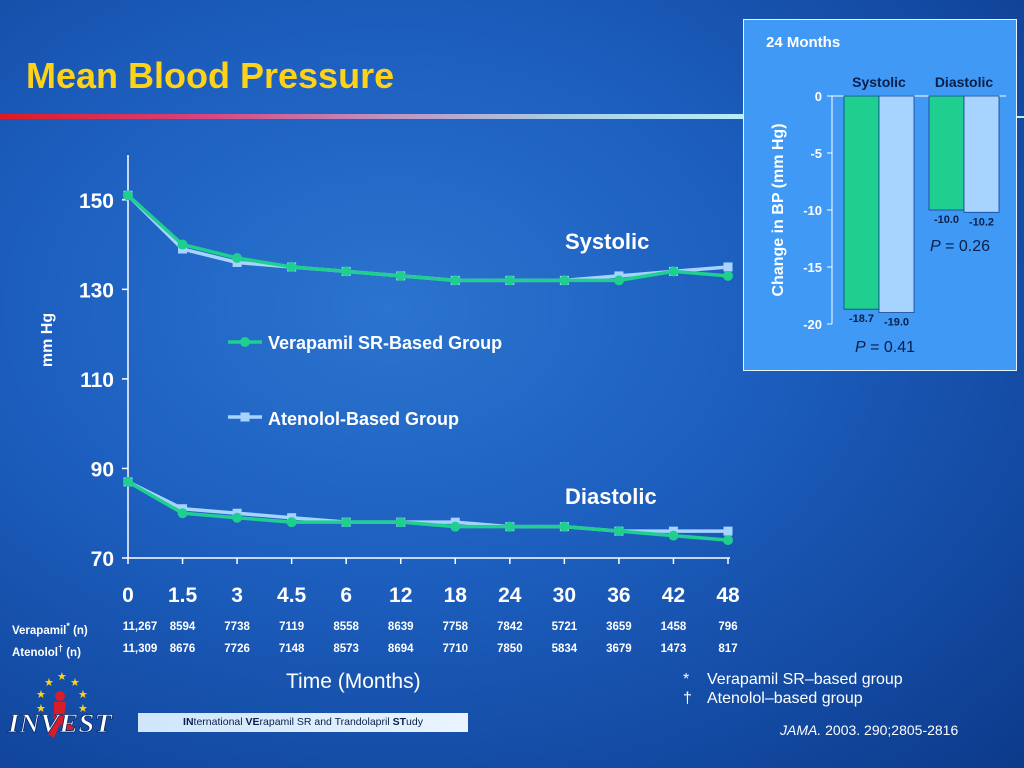 The width and height of the screenshot is (1024, 768). Describe the element at coordinates (564, 649) in the screenshot. I see `atenolol-count-value: 5834` at that location.